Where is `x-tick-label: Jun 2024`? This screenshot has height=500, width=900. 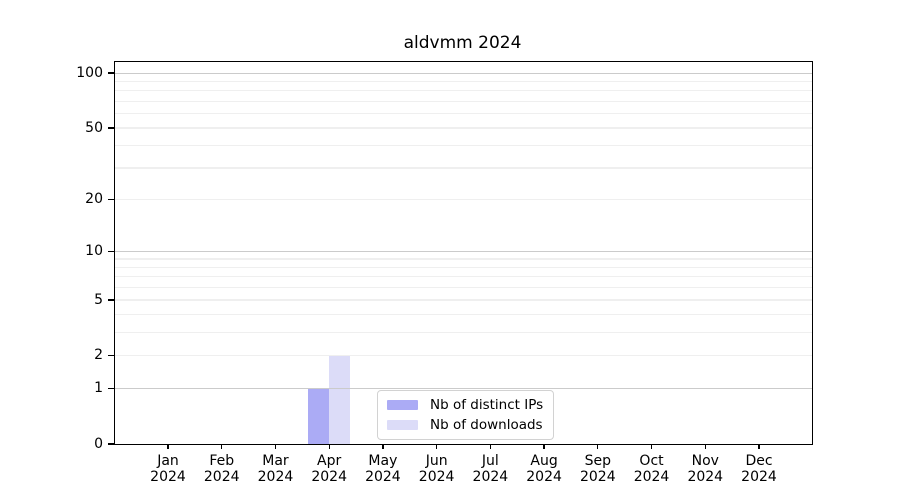 x-tick-label: Jun 2024 is located at coordinates (437, 469).